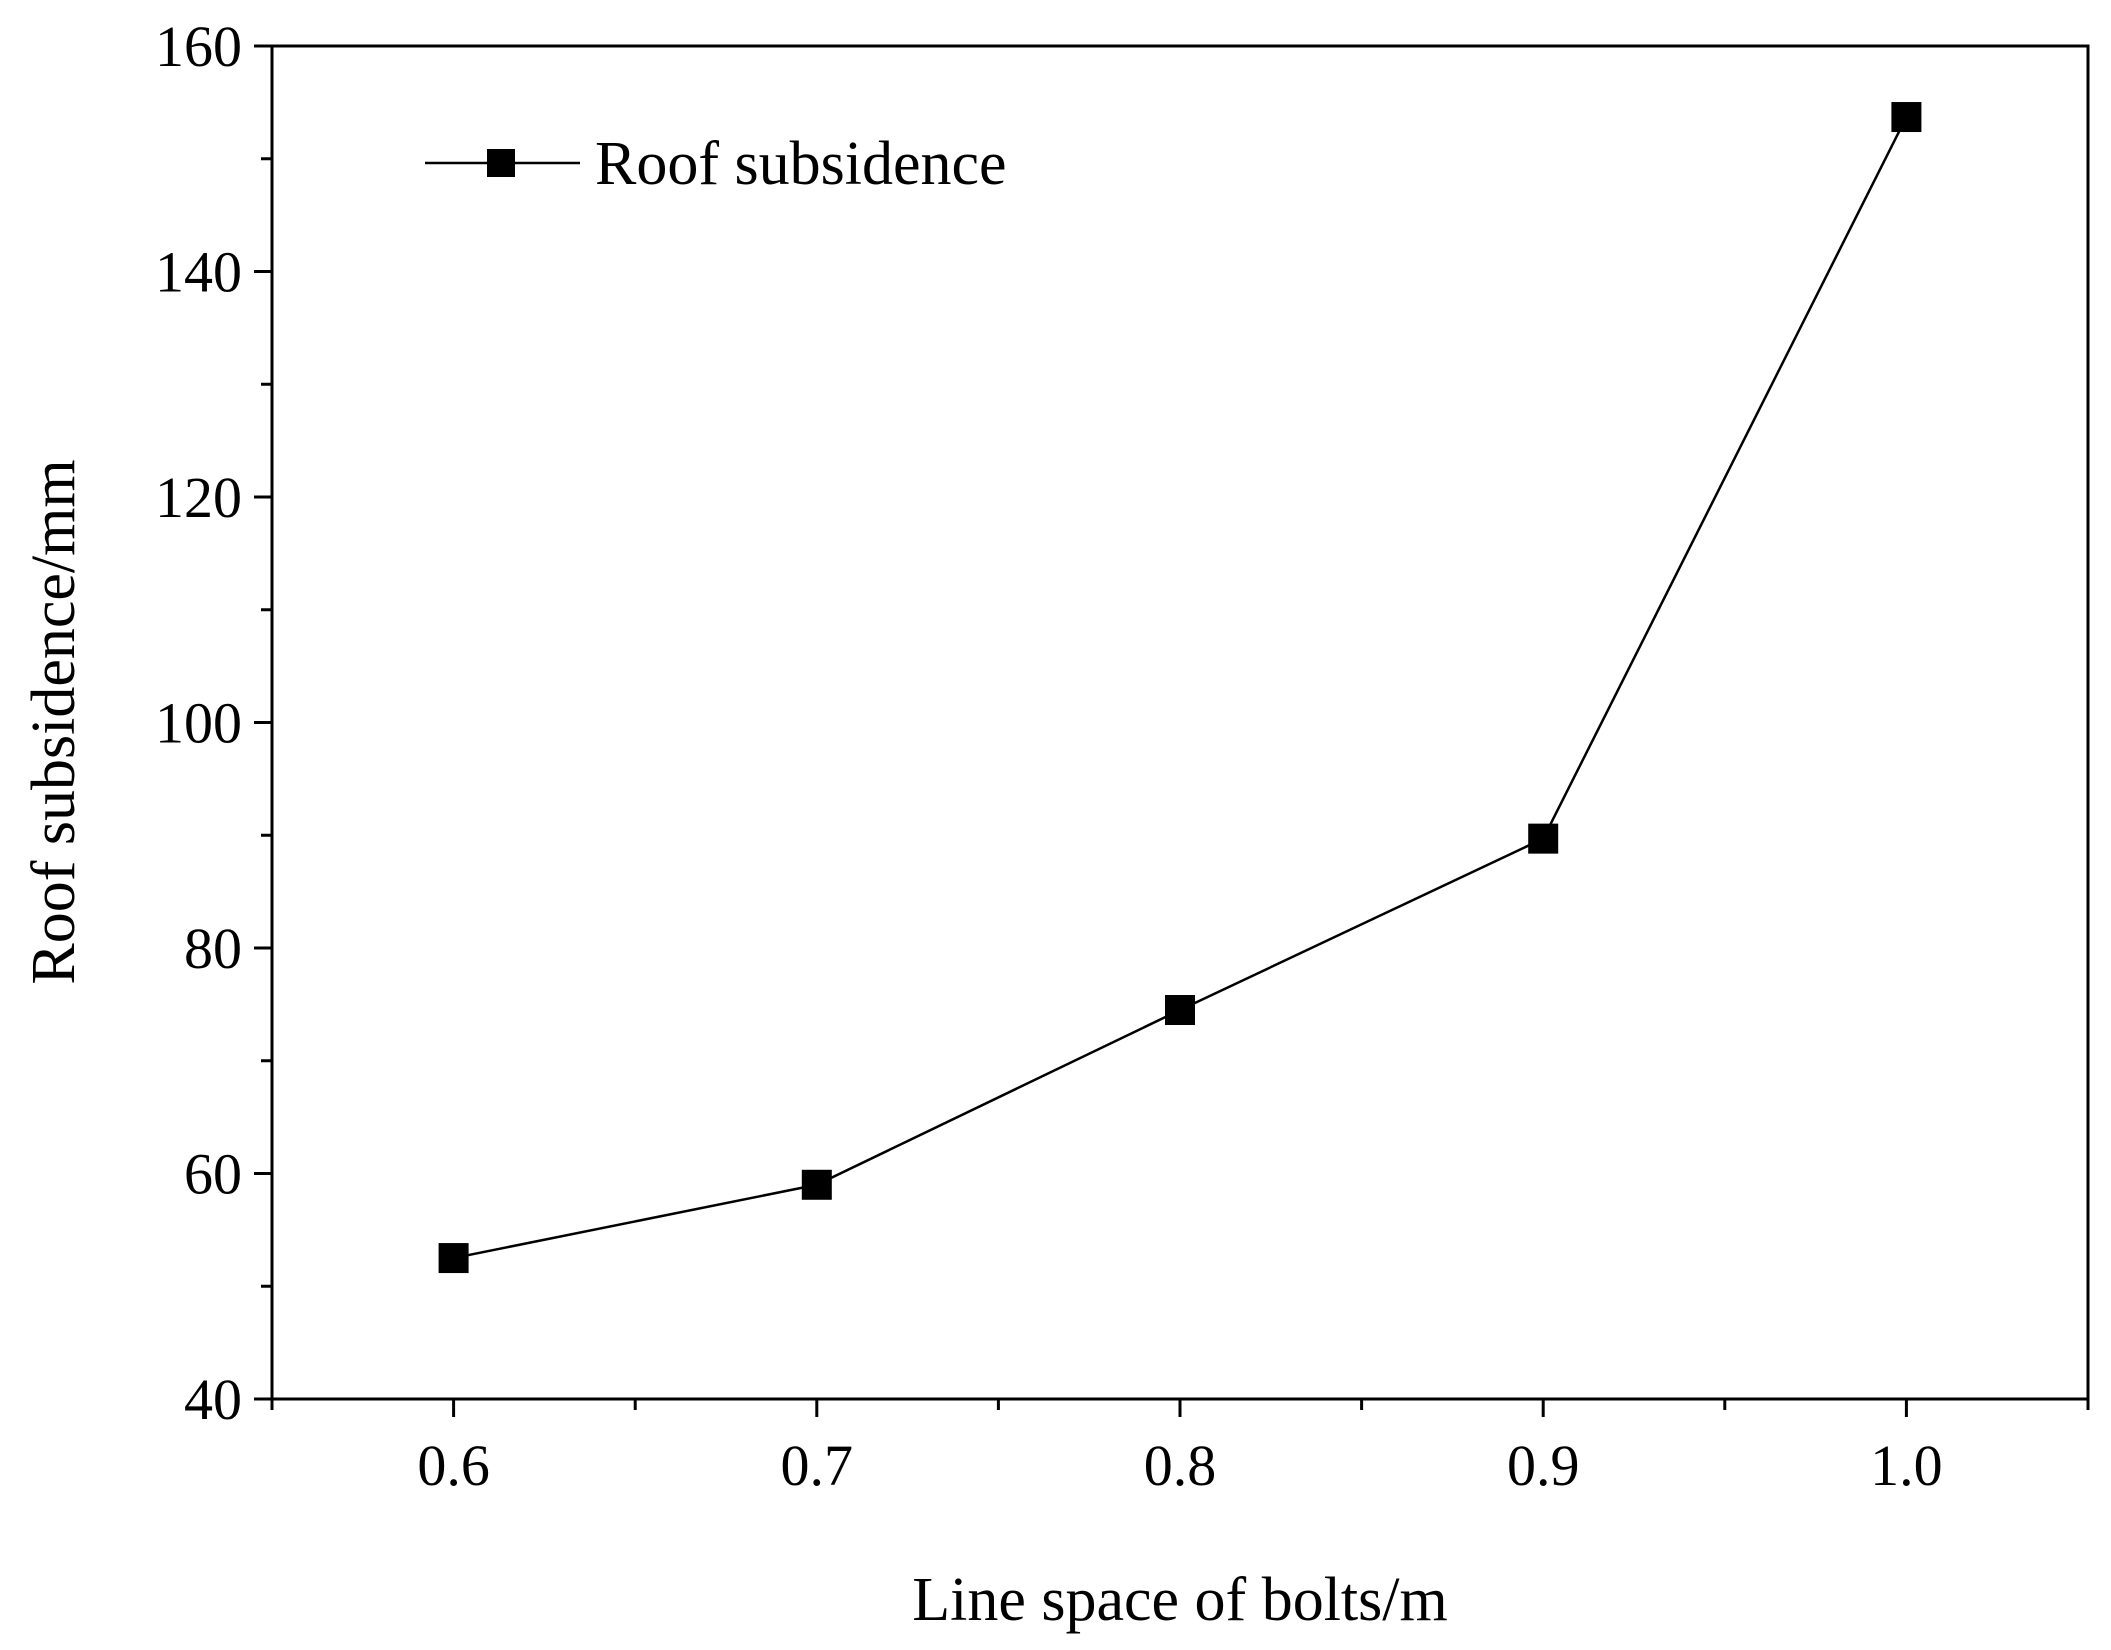 The image size is (2111, 1650). What do you see at coordinates (1906, 1465) in the screenshot?
I see `x-tick-label: 1.0` at bounding box center [1906, 1465].